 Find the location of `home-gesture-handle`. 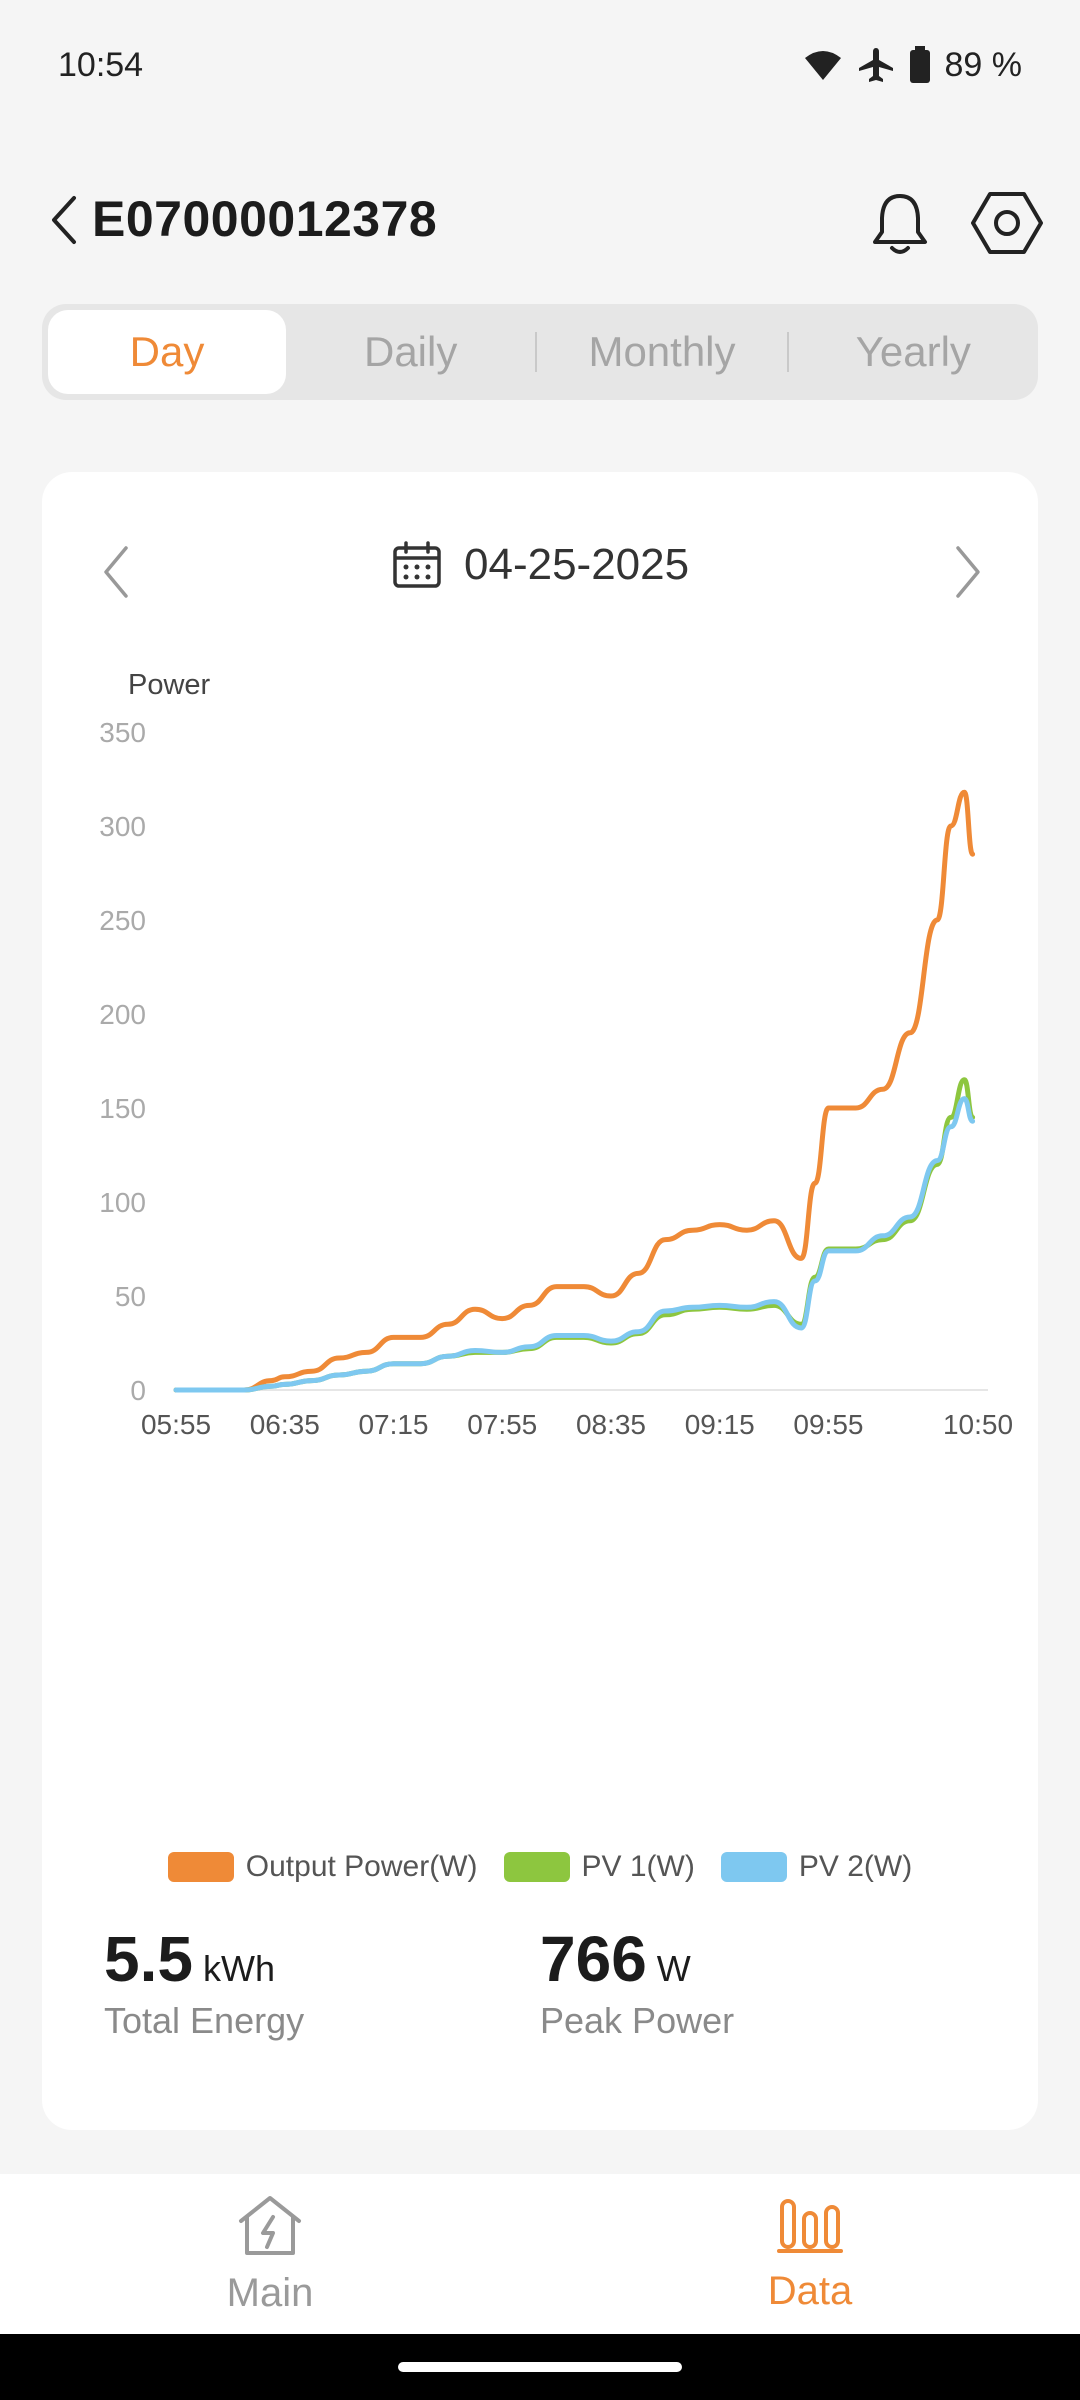

home-gesture-handle is located at coordinates (540, 2367).